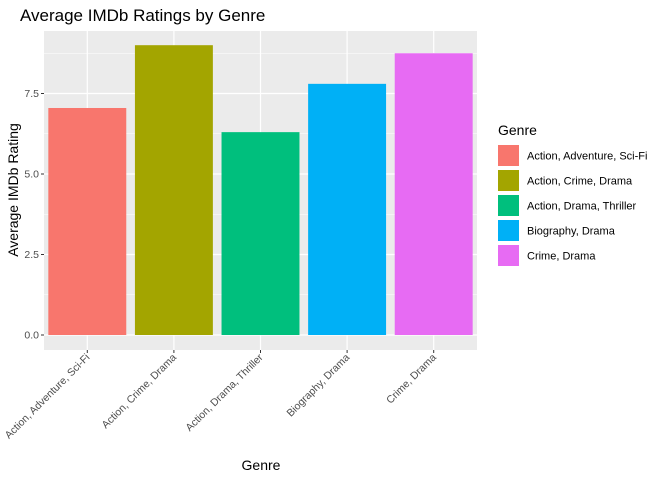  Describe the element at coordinates (582, 207) in the screenshot. I see `legend-label: Action, Drama, Thriller` at that location.